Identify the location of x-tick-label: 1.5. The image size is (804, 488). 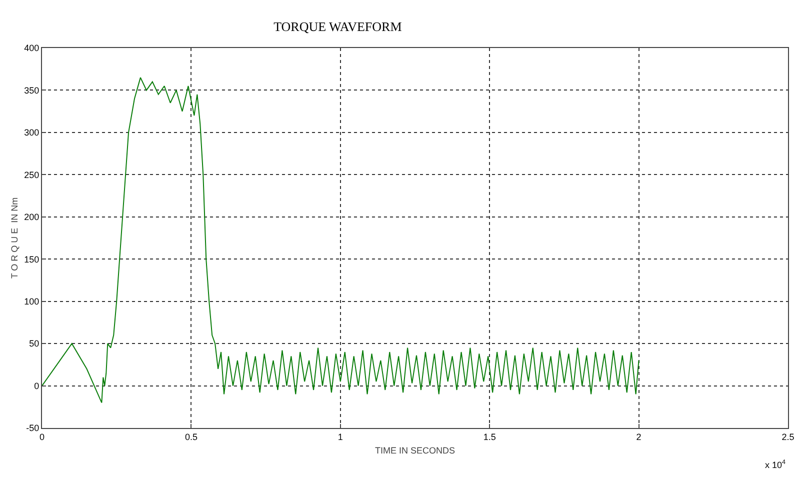
(489, 437).